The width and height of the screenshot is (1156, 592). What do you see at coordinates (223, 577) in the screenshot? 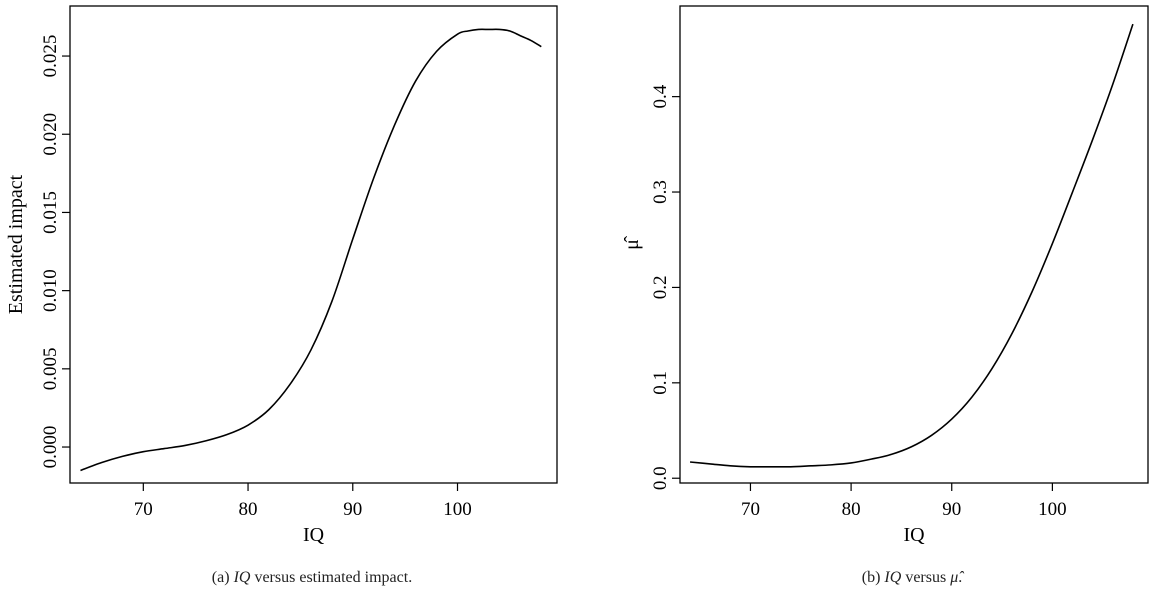
I see `caption-prefix: (a)` at bounding box center [223, 577].